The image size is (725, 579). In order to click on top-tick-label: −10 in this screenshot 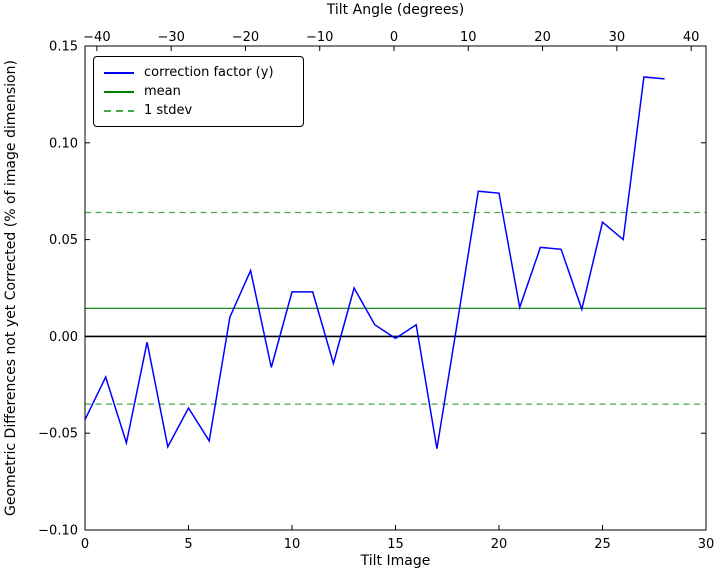, I will do `click(319, 37)`.